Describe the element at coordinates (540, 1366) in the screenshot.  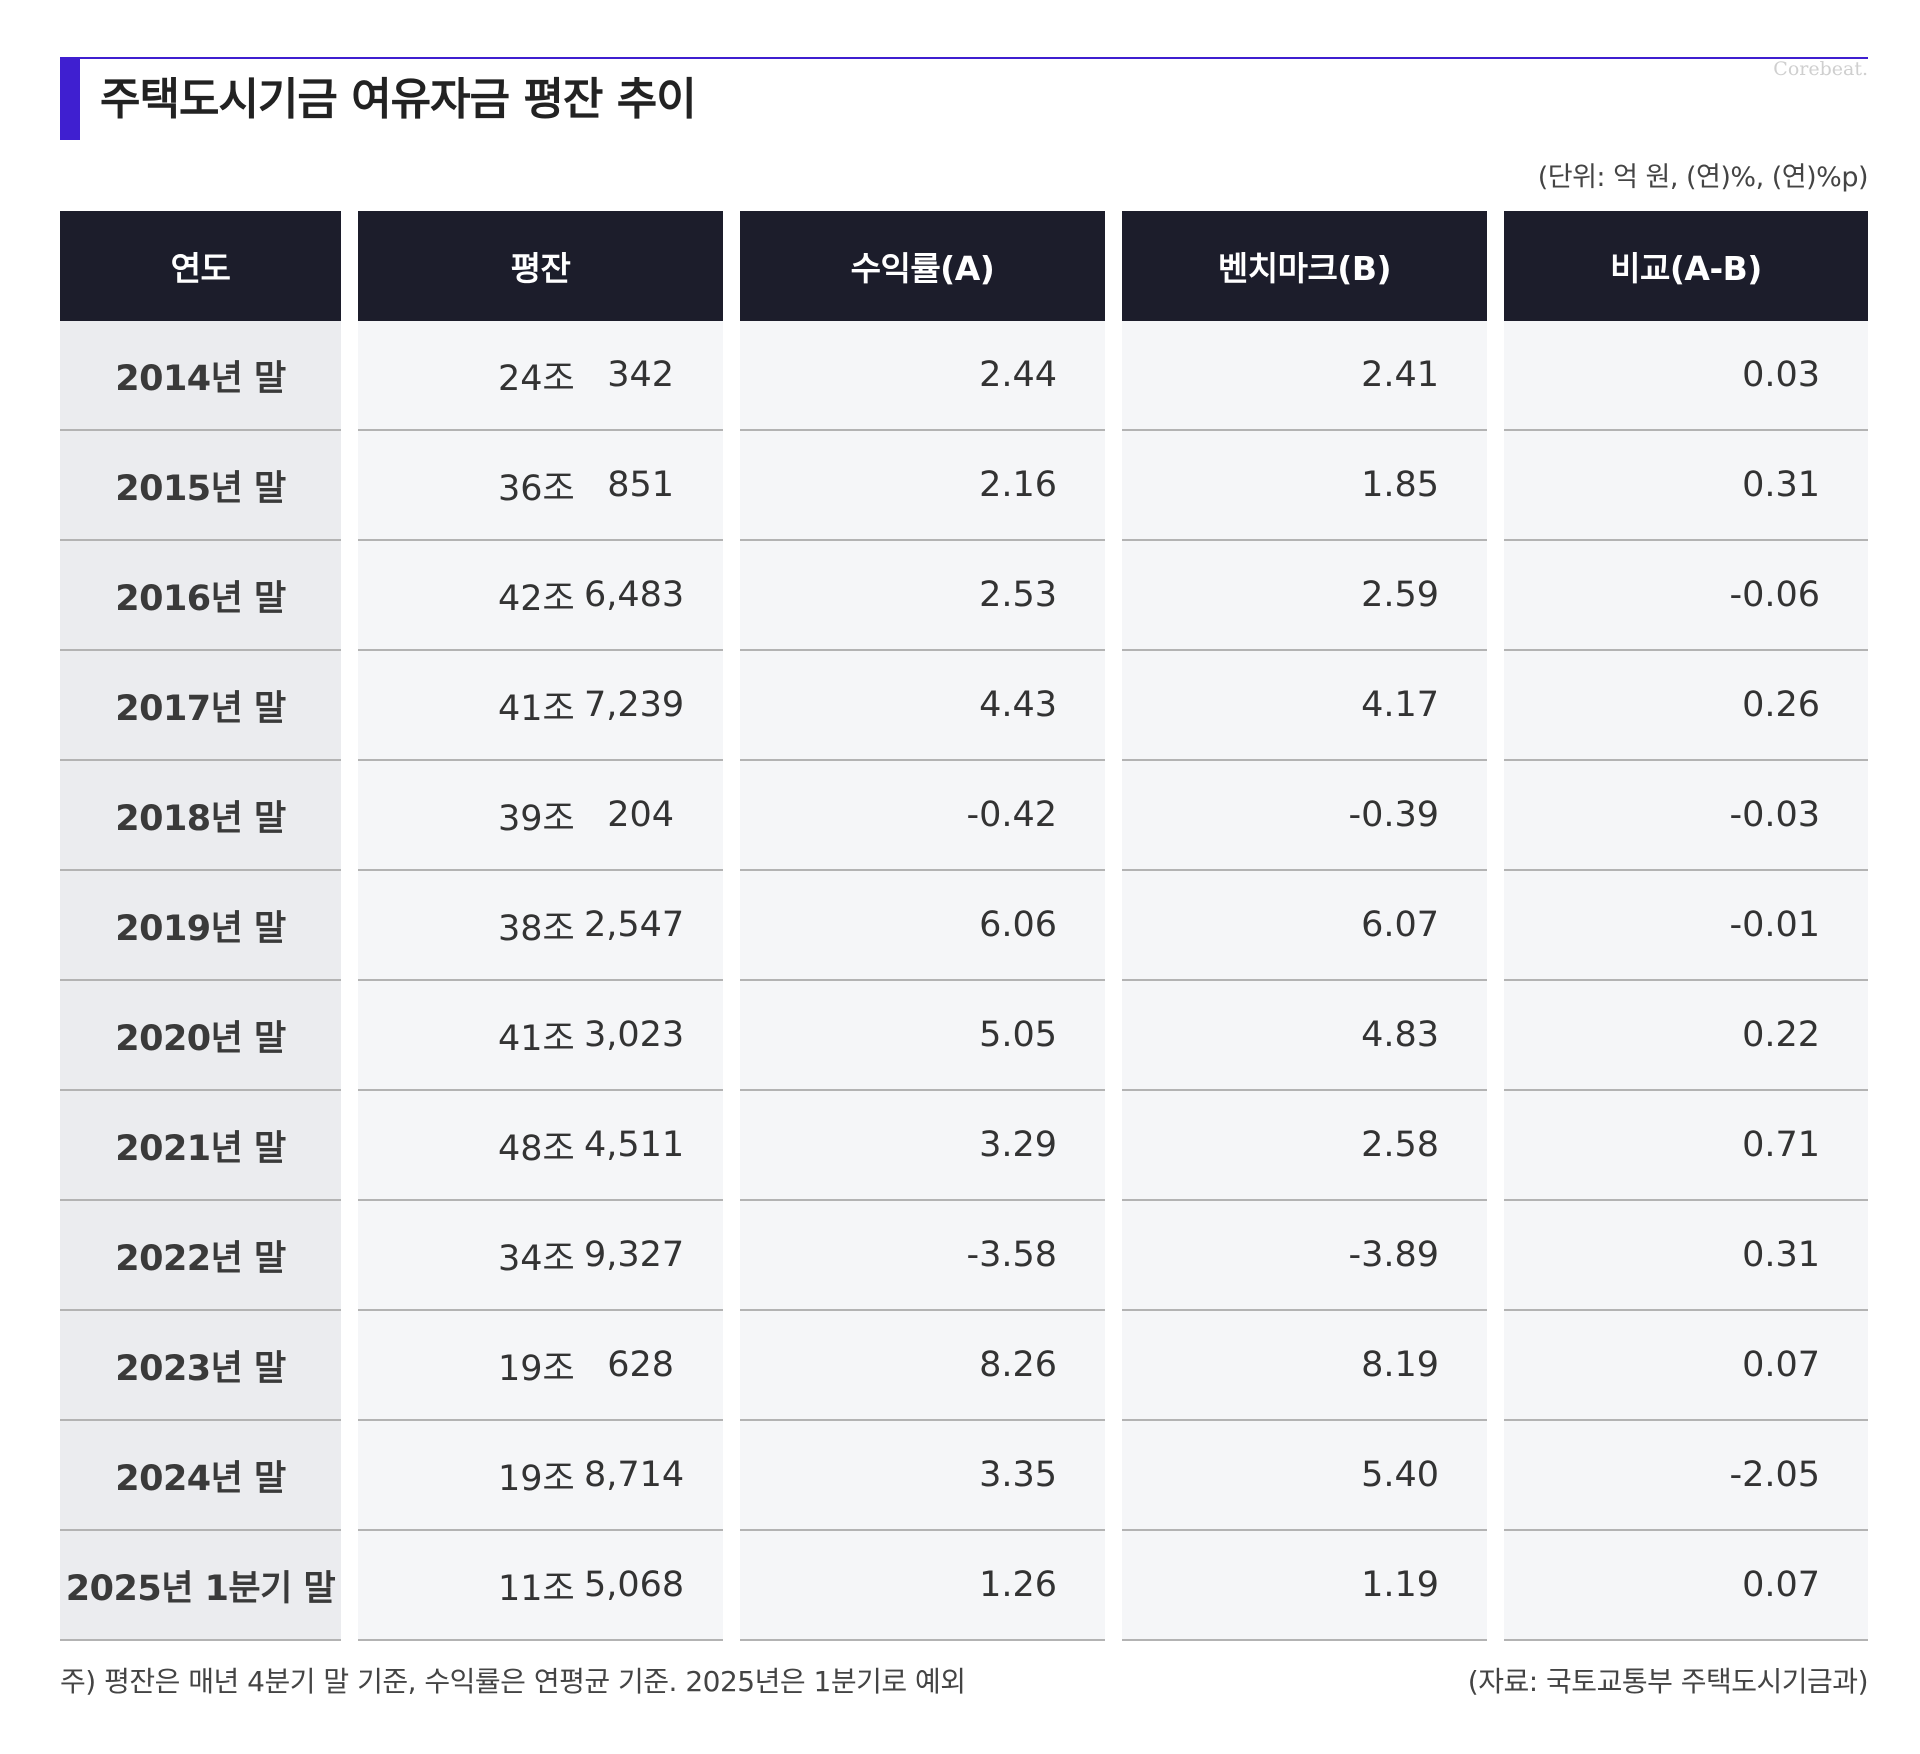
I see `balance-cell: 19조 628` at that location.